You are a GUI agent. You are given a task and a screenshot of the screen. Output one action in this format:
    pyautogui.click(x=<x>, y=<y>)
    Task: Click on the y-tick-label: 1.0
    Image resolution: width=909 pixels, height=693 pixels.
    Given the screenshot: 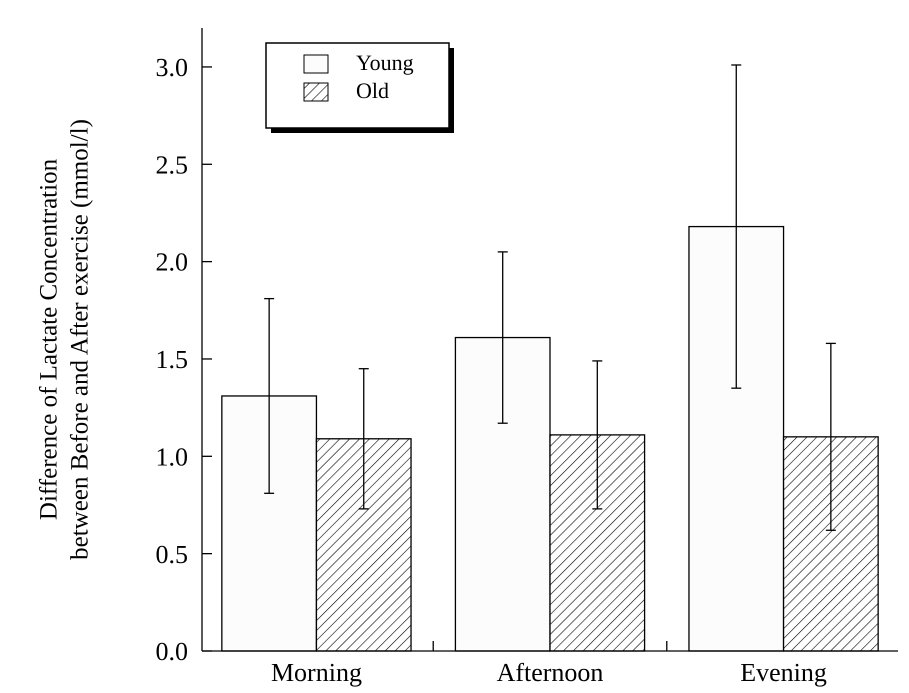 What is the action you would take?
    pyautogui.click(x=172, y=457)
    